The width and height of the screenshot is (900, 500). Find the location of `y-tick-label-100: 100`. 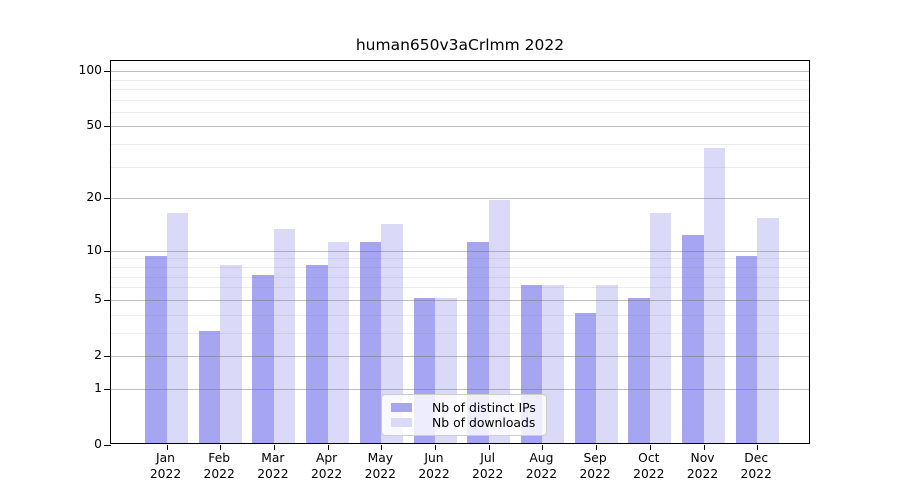

y-tick-label-100: 100 is located at coordinates (90, 70).